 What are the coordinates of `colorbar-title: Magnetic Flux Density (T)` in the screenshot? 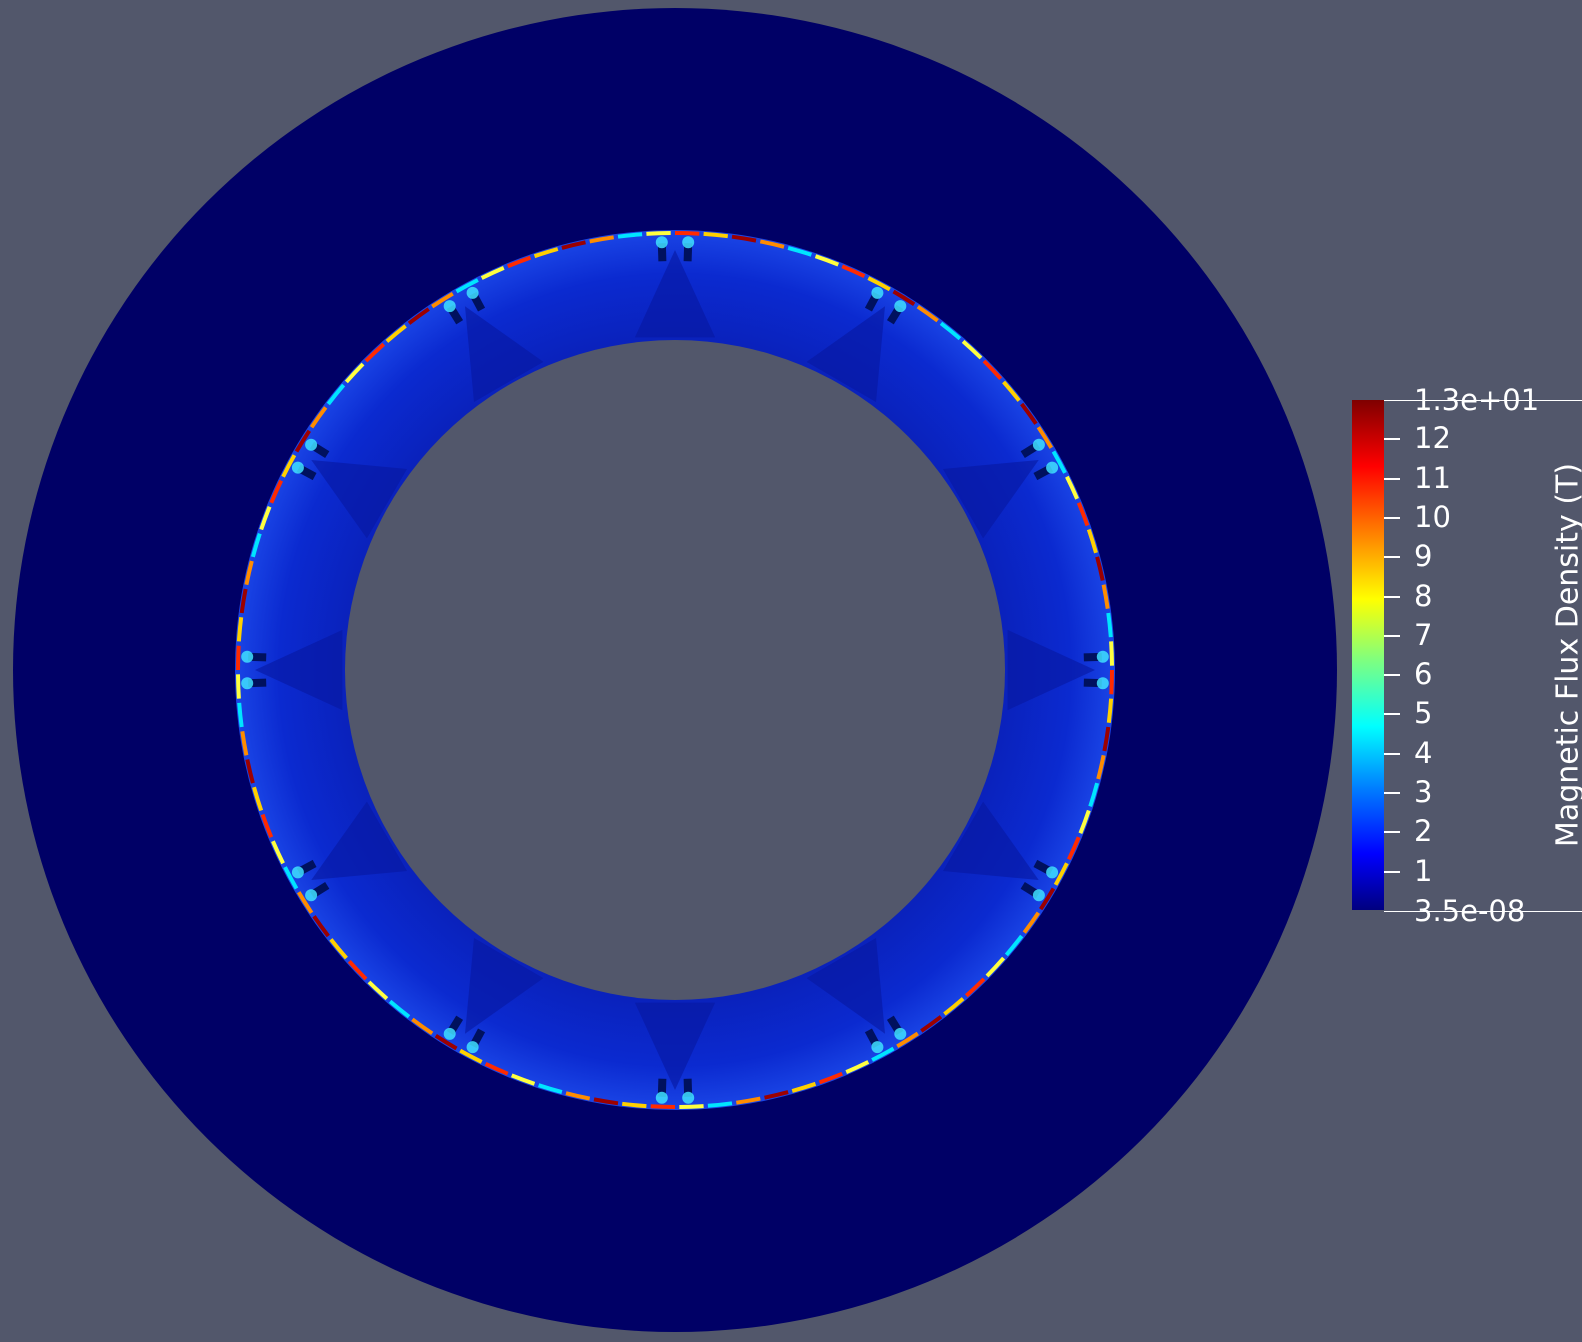 It's located at (1566, 655).